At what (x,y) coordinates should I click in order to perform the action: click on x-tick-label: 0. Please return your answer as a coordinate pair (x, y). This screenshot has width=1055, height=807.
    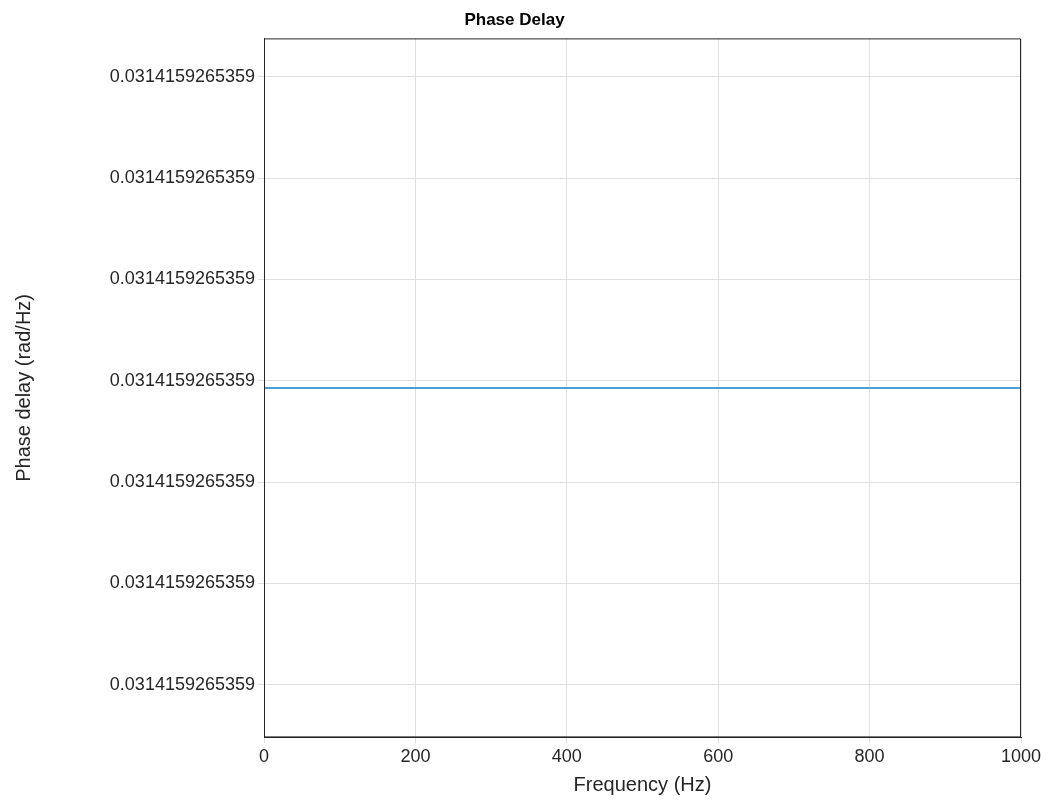
    Looking at the image, I should click on (264, 756).